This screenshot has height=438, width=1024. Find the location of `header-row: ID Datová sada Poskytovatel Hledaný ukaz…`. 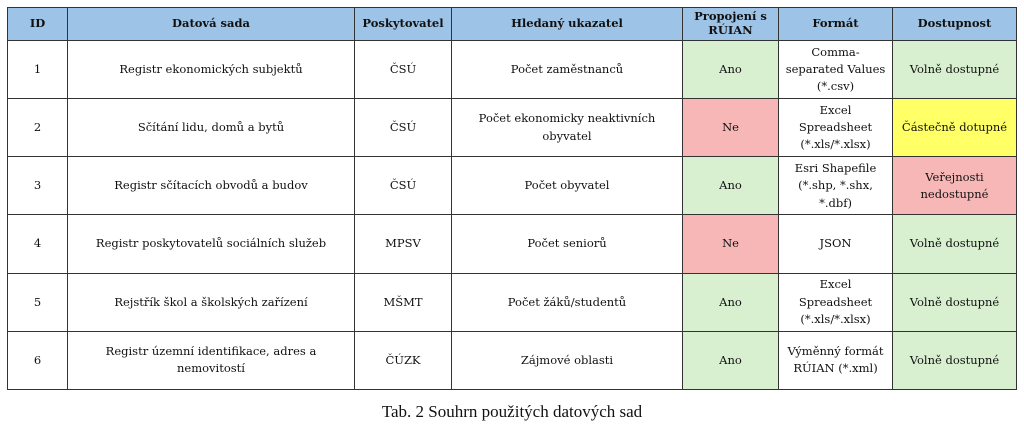

header-row: ID Datová sada Poskytovatel Hledaný ukaz… is located at coordinates (512, 24).